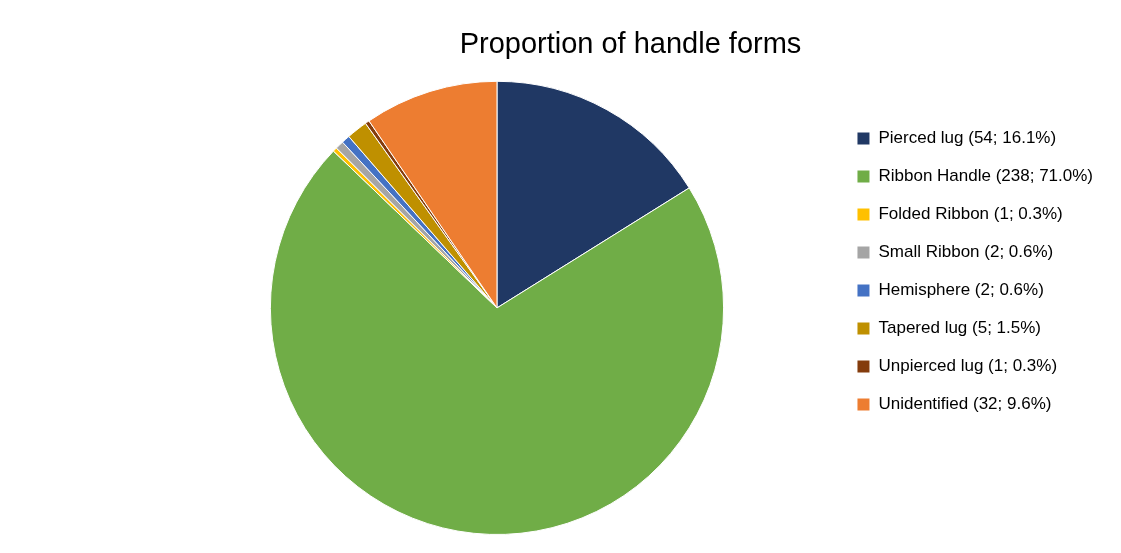  Describe the element at coordinates (970, 214) in the screenshot. I see `legend-label: Folded Ribbon (1; 0.3%)` at that location.